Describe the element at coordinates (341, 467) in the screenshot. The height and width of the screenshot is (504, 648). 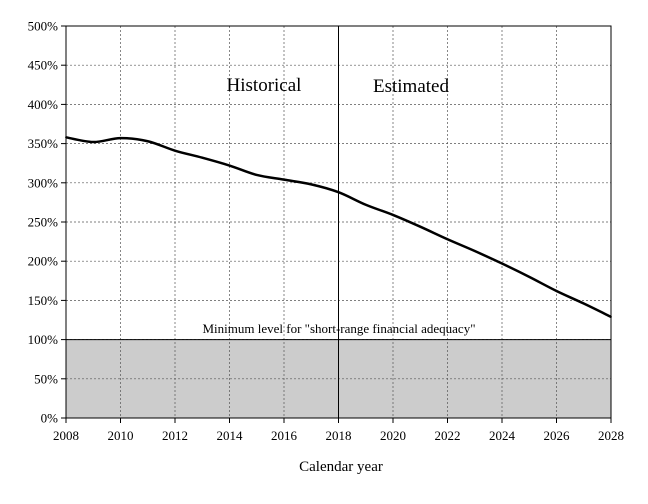
I see `x-axis-title: Calendar year` at that location.